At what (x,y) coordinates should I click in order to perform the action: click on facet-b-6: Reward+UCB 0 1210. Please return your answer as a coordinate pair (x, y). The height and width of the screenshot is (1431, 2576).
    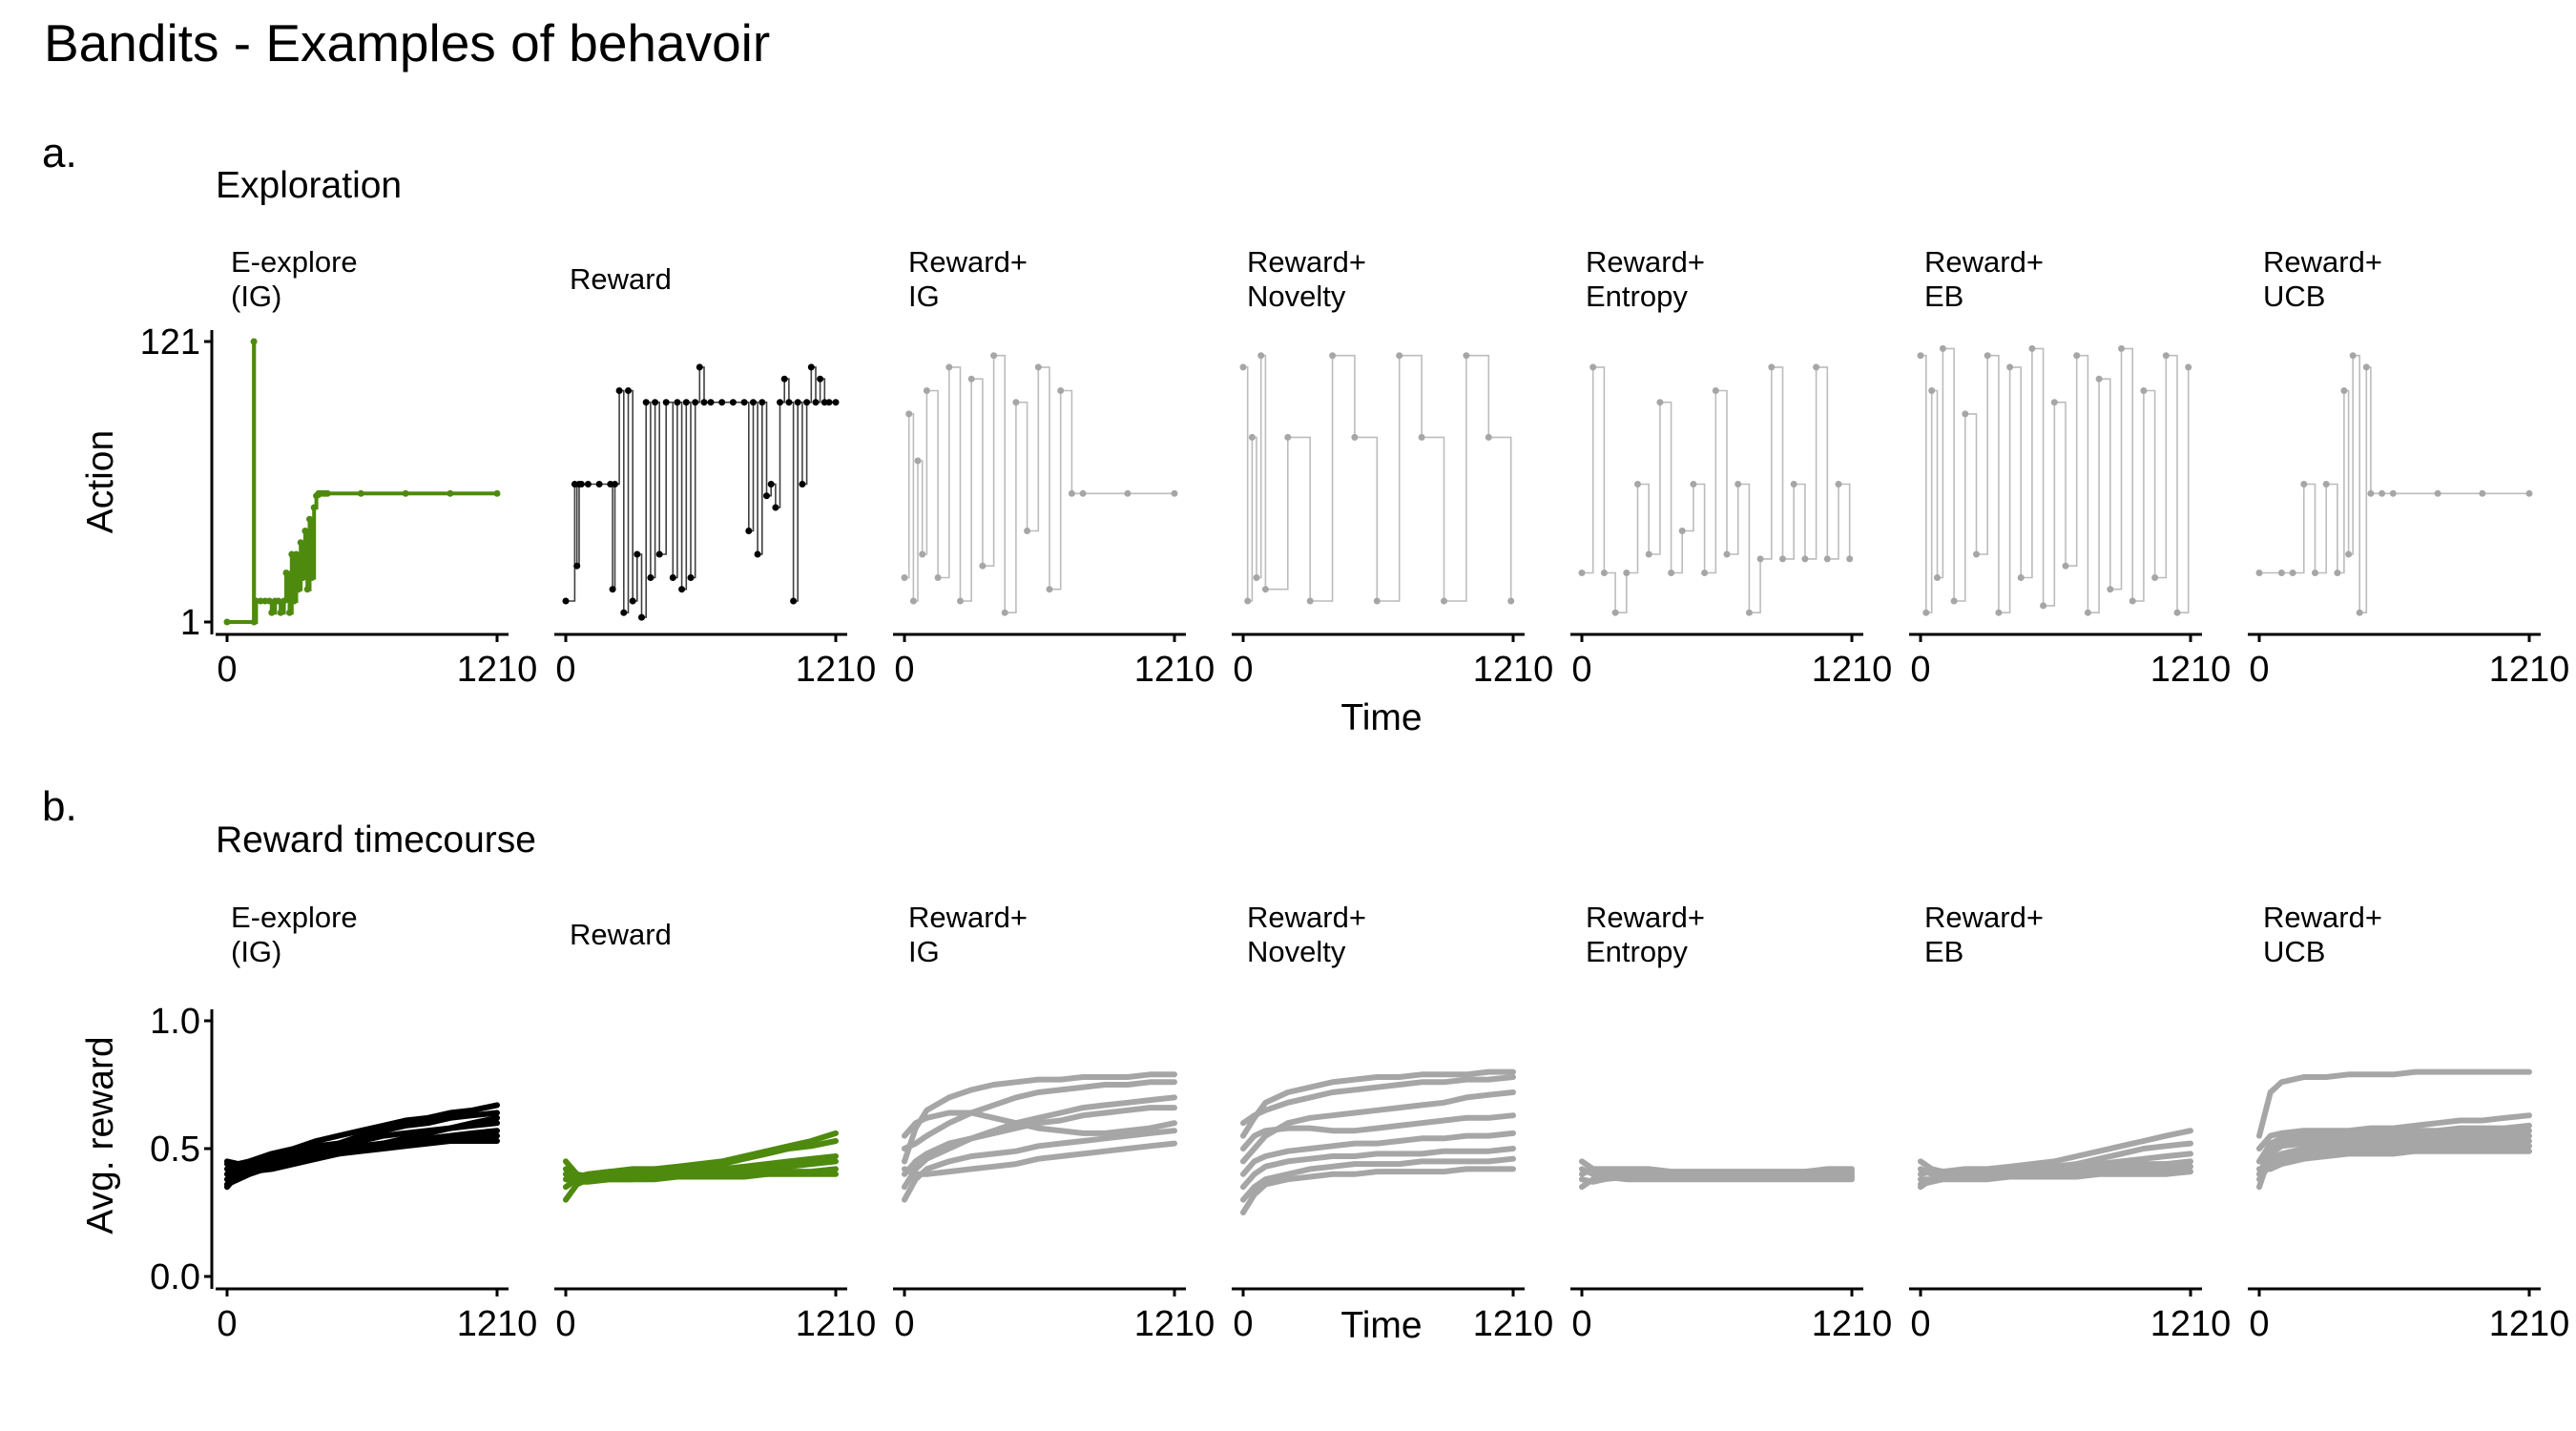
    Looking at the image, I should click on (2408, 1122).